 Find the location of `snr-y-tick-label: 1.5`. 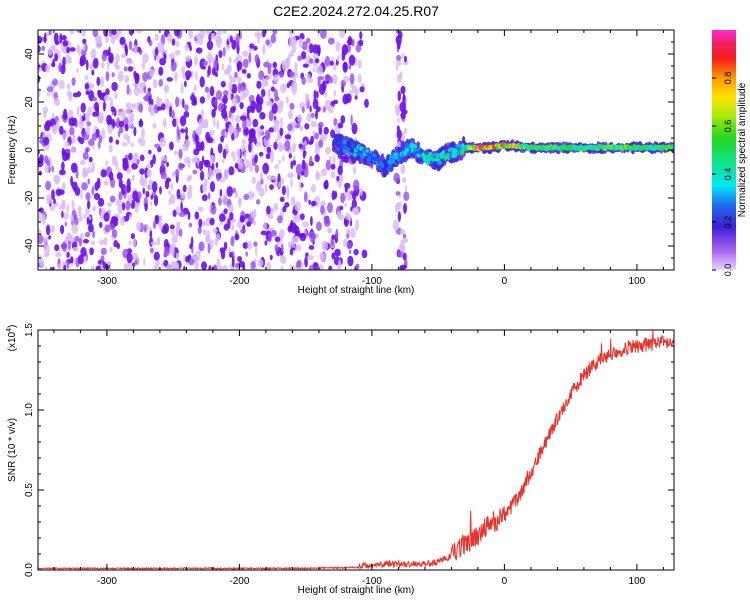

snr-y-tick-label: 1.5 is located at coordinates (29, 330).